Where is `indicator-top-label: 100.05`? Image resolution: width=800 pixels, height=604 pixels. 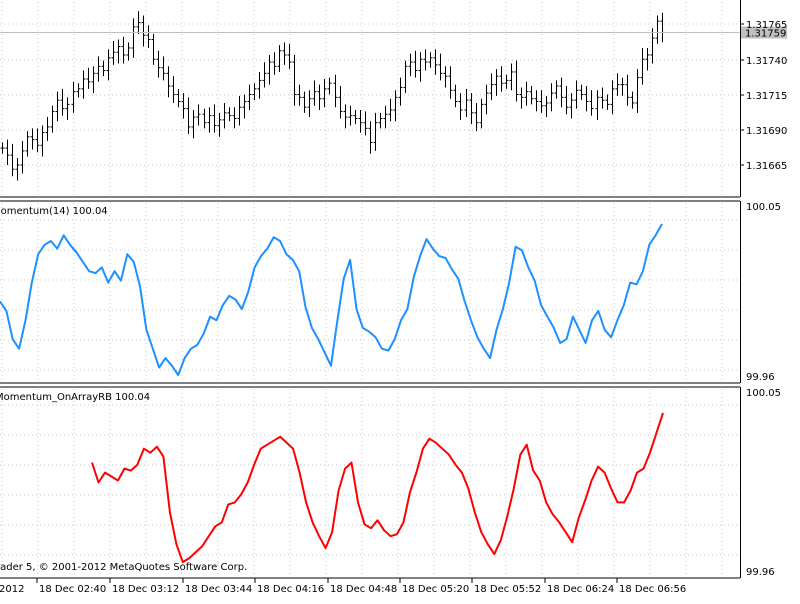
indicator-top-label: 100.05 is located at coordinates (763, 393).